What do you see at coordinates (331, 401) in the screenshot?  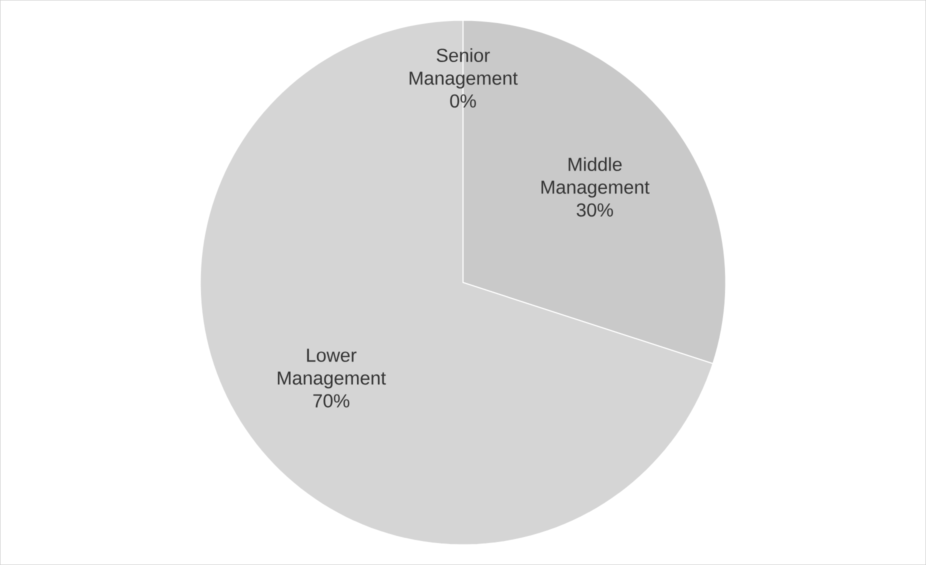 I see `data-label: 70%` at bounding box center [331, 401].